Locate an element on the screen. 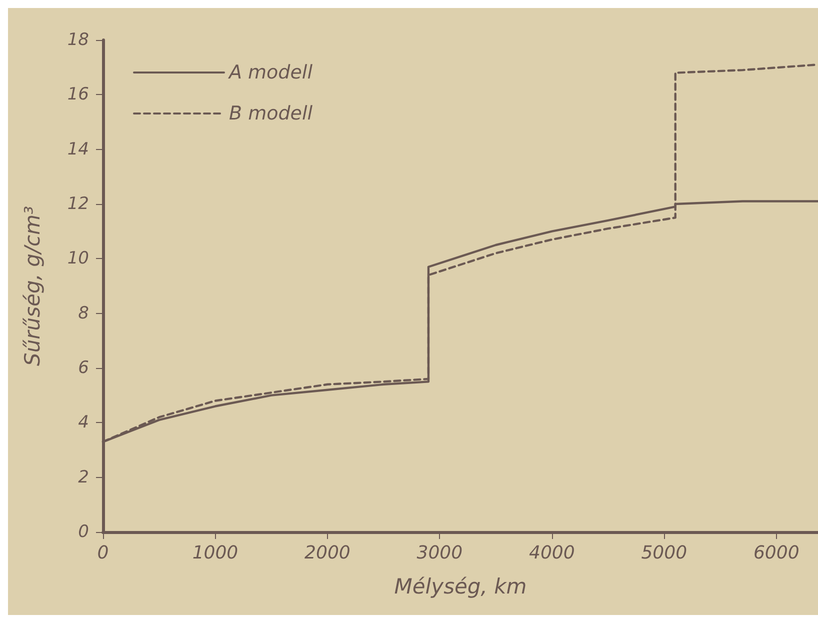  x-tick-label: 0 is located at coordinates (103, 553).